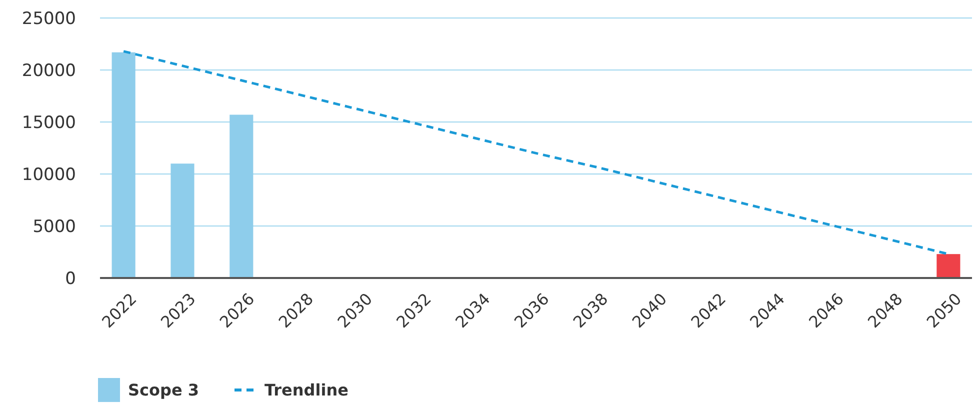  What do you see at coordinates (49, 174) in the screenshot?
I see `y-tick-label: 10000` at bounding box center [49, 174].